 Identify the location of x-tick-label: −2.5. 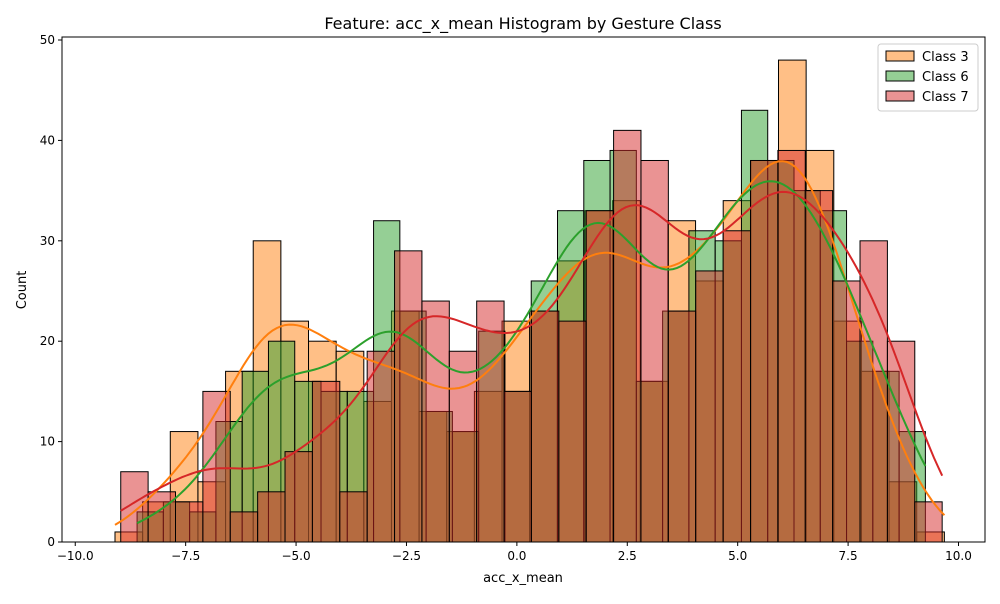
(406, 556).